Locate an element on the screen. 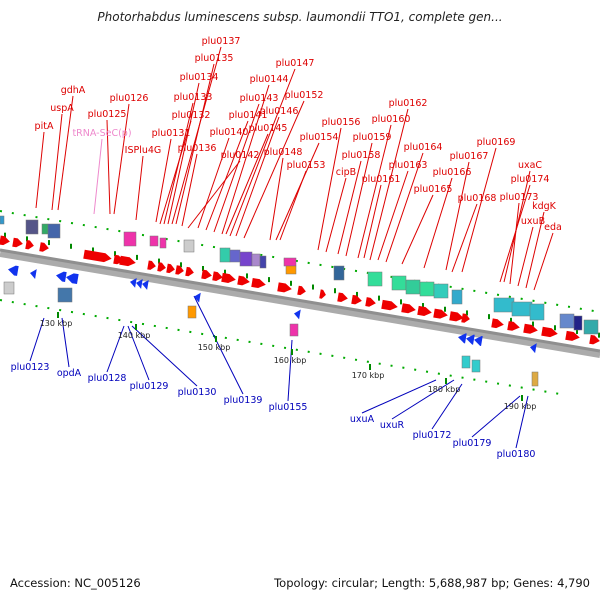 The height and width of the screenshot is (600, 600). gene-label-kdgK: kdgK is located at coordinates (544, 206).